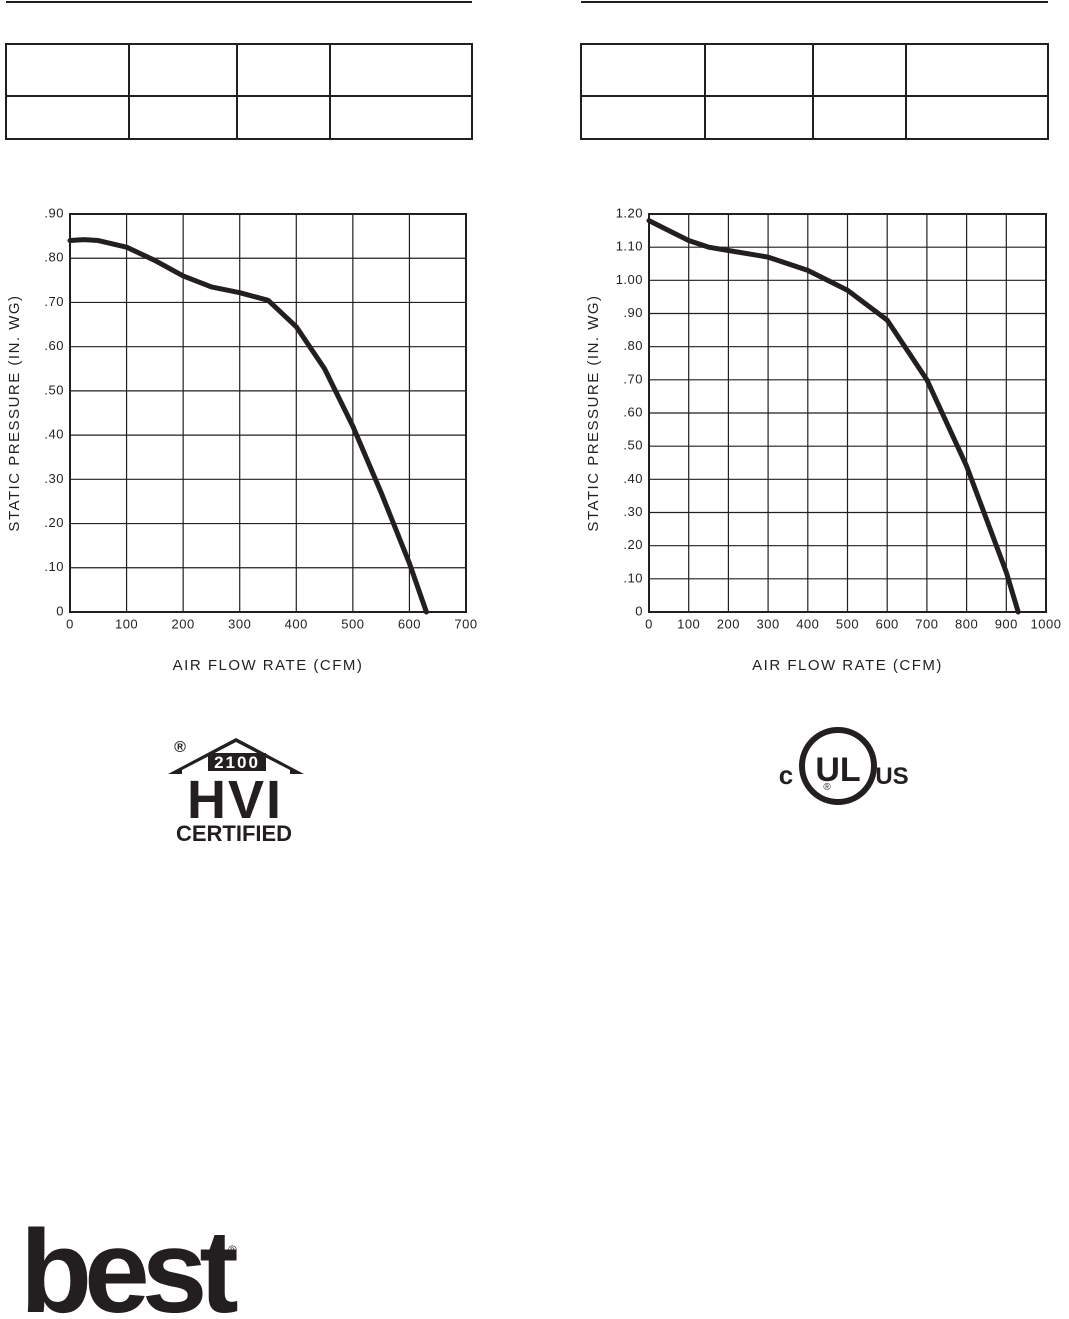 This screenshot has width=1069, height=1319. What do you see at coordinates (827, 787) in the screenshot?
I see `ul-registered: ®` at bounding box center [827, 787].